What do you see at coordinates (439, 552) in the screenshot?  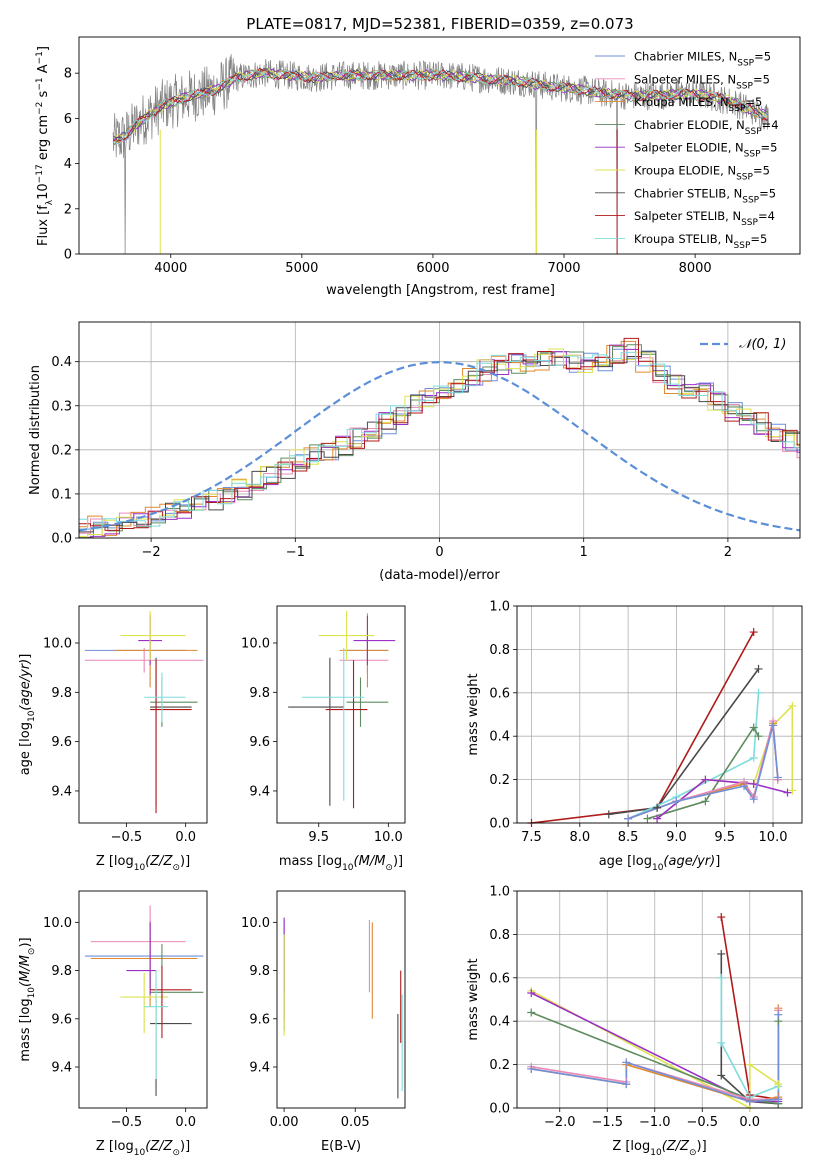 I see `x-tick-label: 0` at bounding box center [439, 552].